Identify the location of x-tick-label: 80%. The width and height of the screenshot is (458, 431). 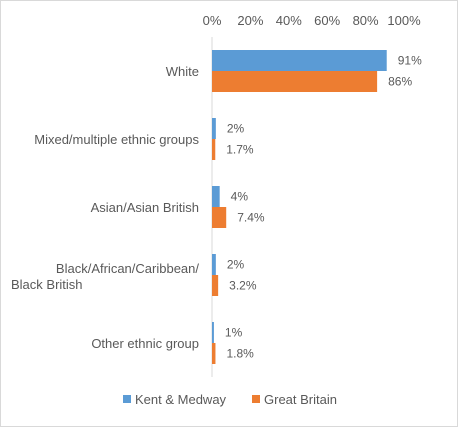
(366, 20).